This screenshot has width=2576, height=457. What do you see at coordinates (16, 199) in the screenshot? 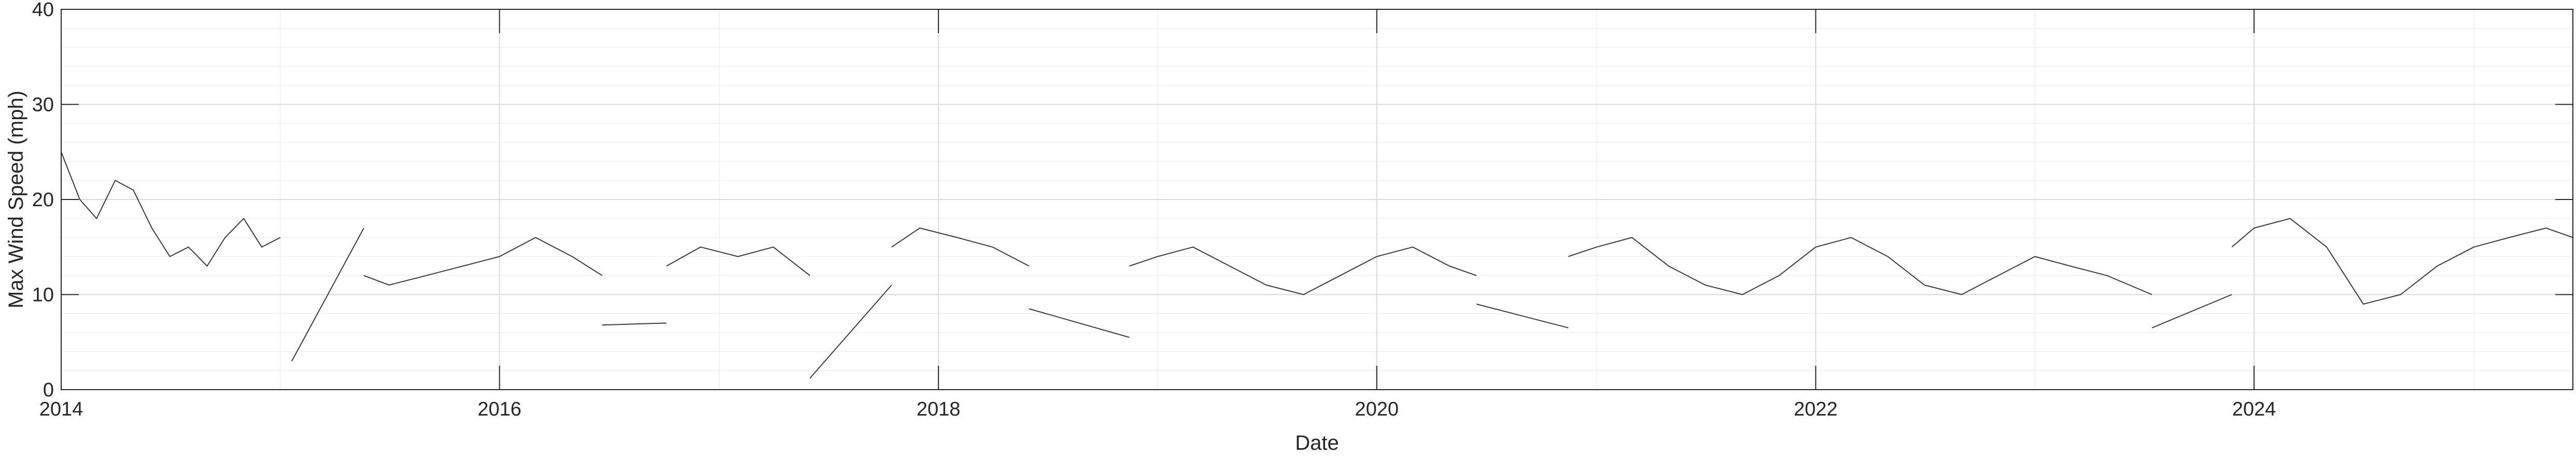
I see `y-axis-label: Max Wind Speed (mph)` at bounding box center [16, 199].